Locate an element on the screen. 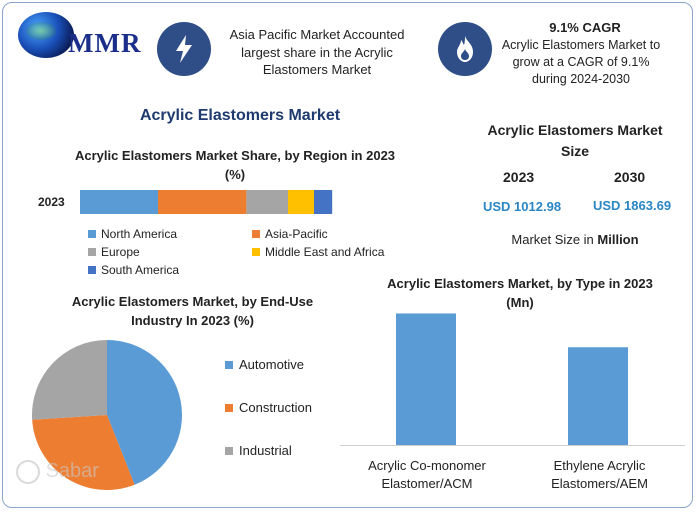 The image size is (697, 512). legend-middle-east-africa: Middle East and Africa is located at coordinates (318, 252).